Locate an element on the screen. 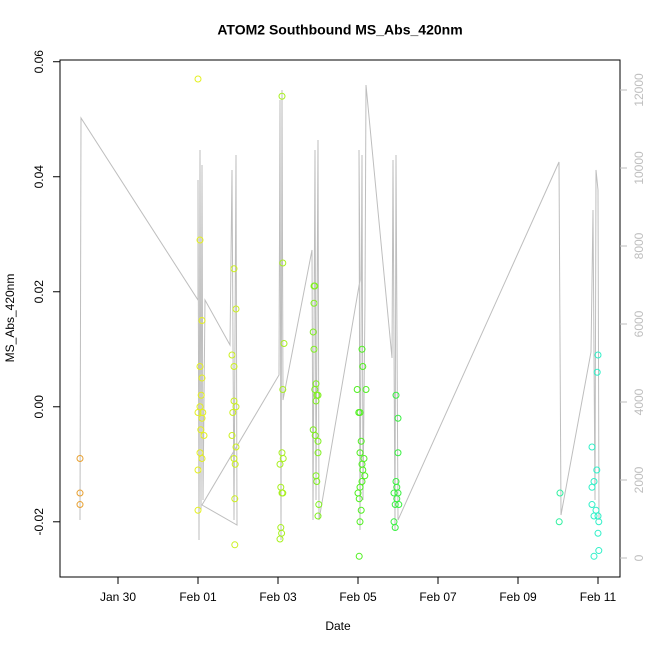  y2-tick-label: 4000 is located at coordinates (639, 401).